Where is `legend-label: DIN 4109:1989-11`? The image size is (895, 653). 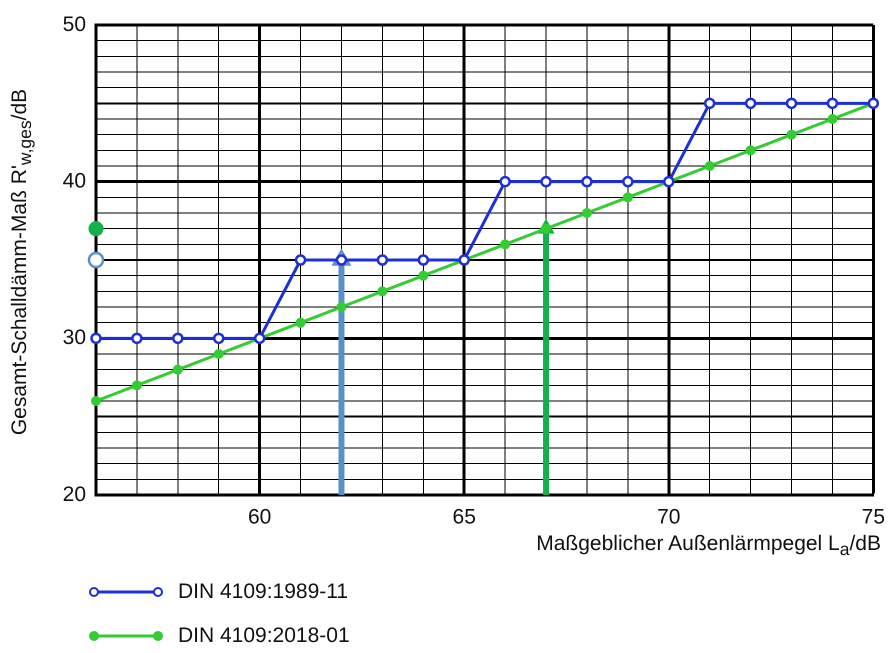
legend-label: DIN 4109:1989-11 is located at coordinates (263, 592).